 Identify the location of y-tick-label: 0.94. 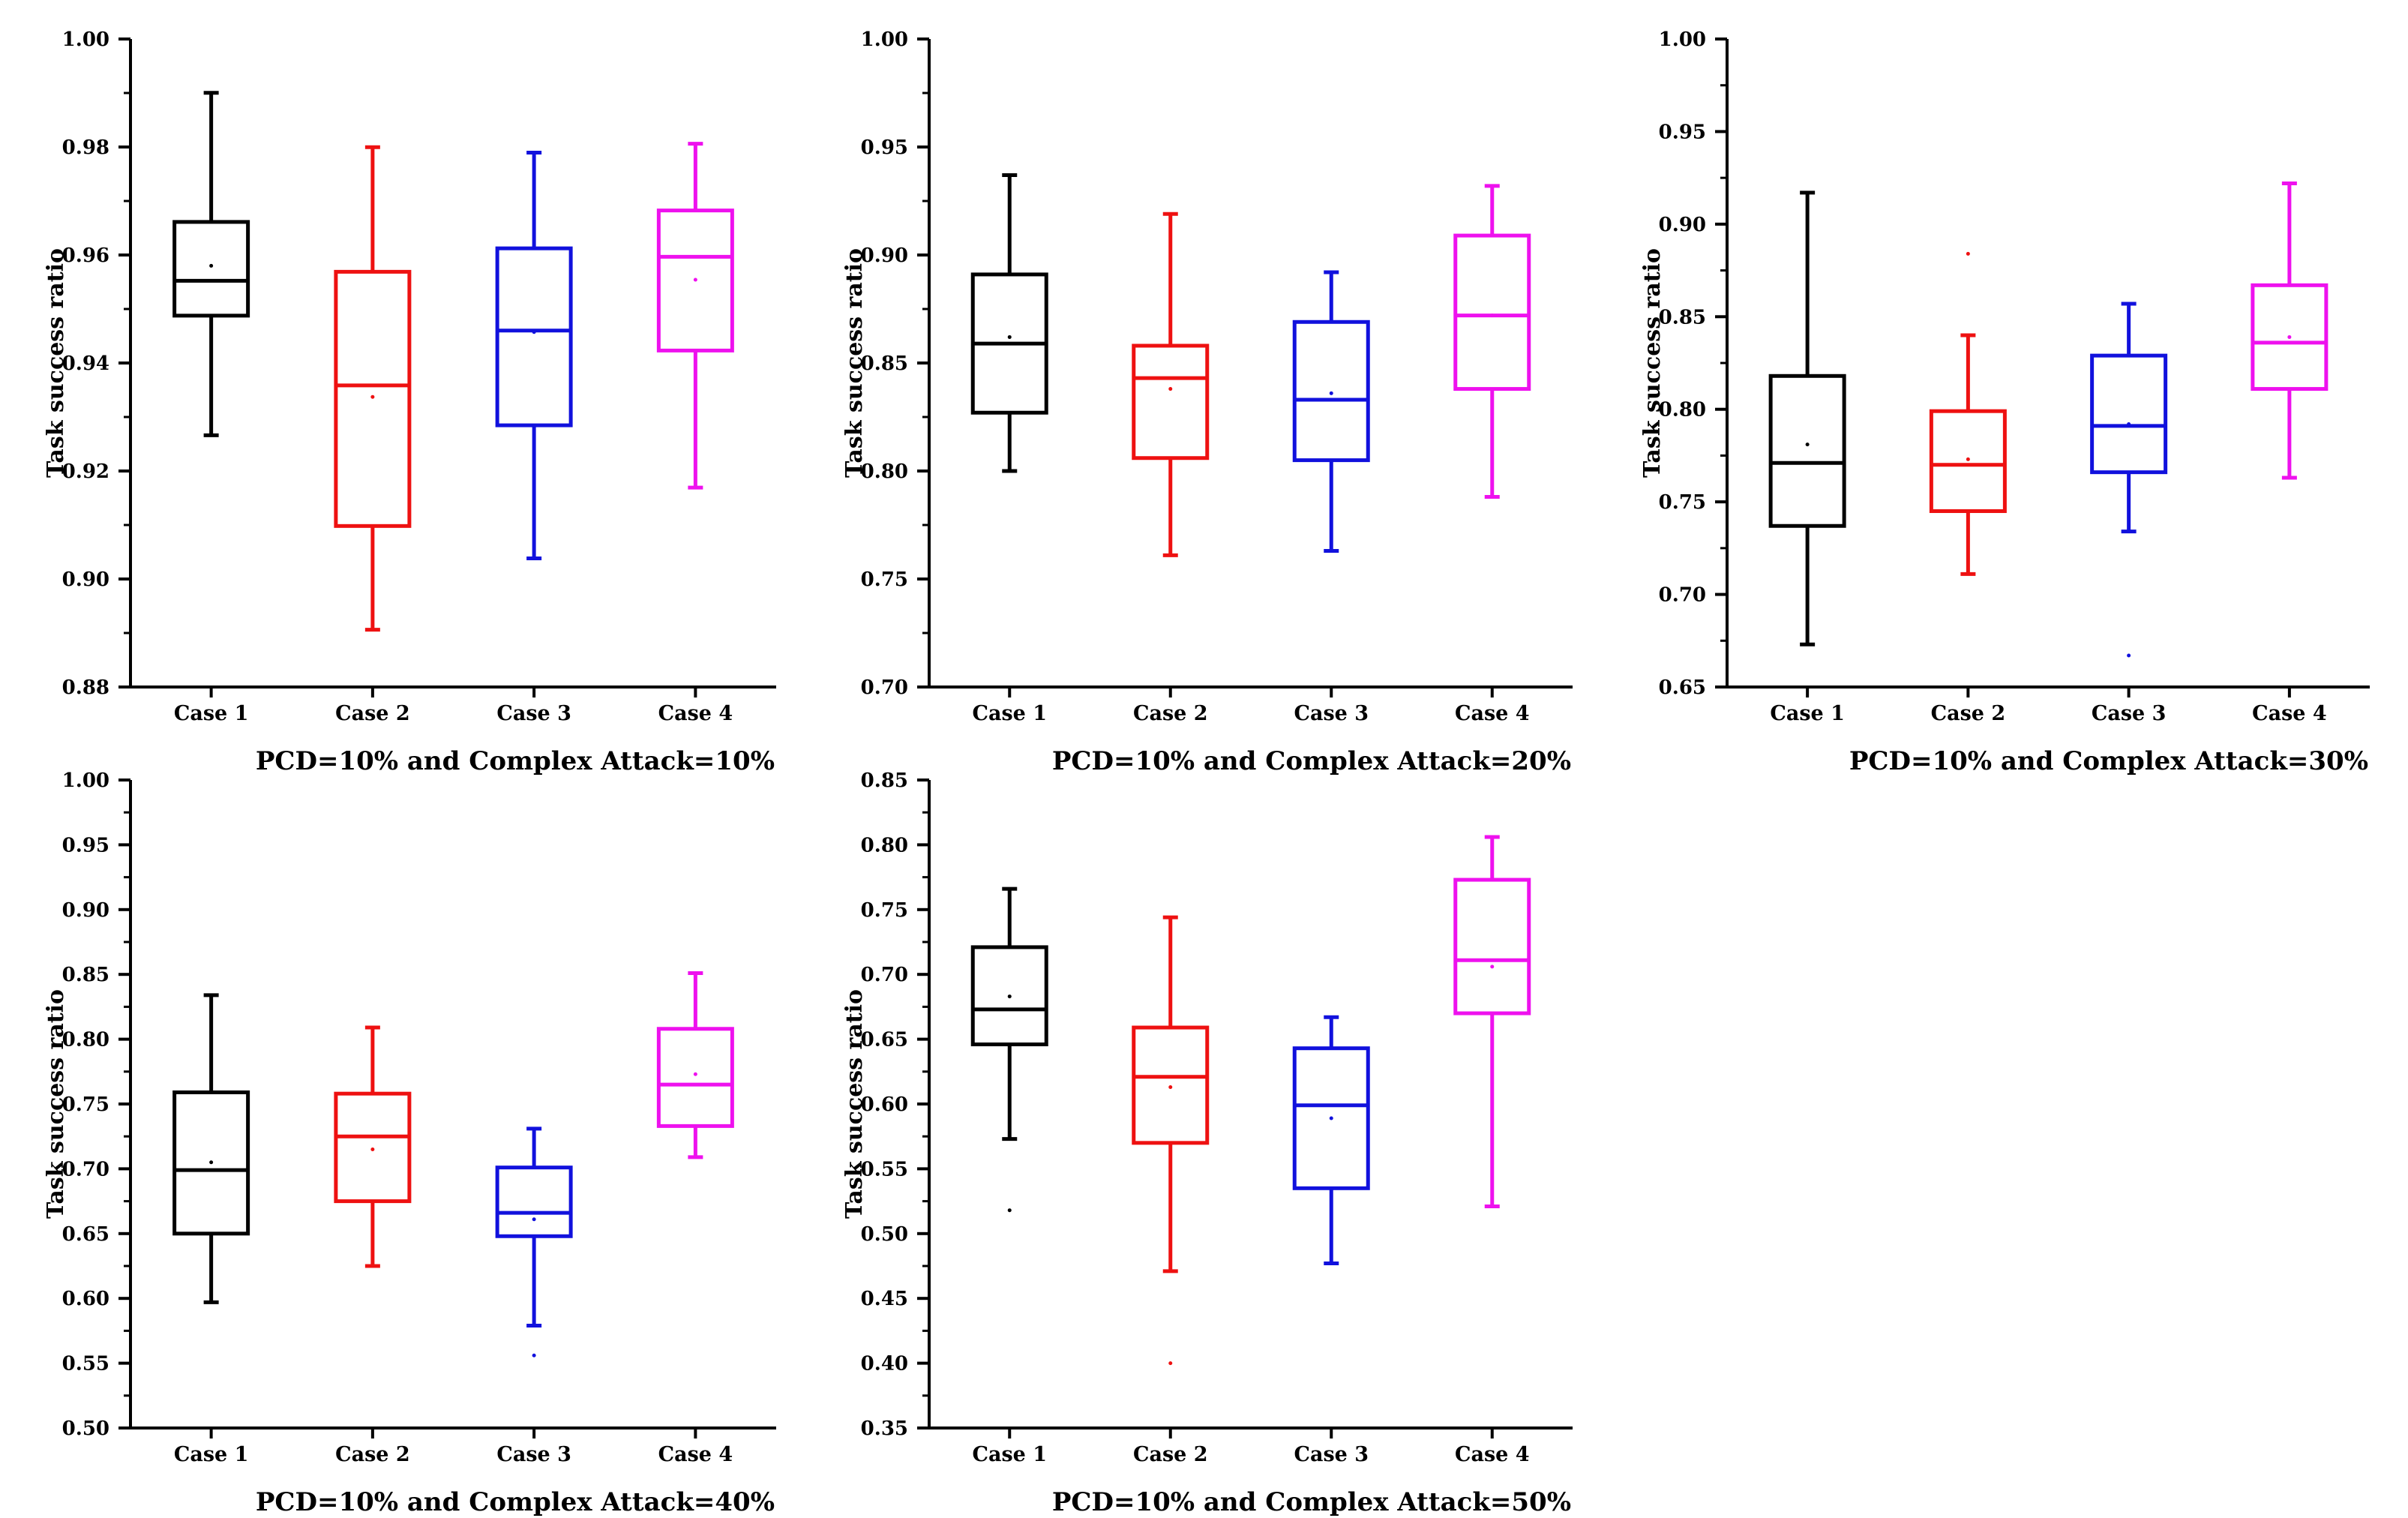
(85, 363).